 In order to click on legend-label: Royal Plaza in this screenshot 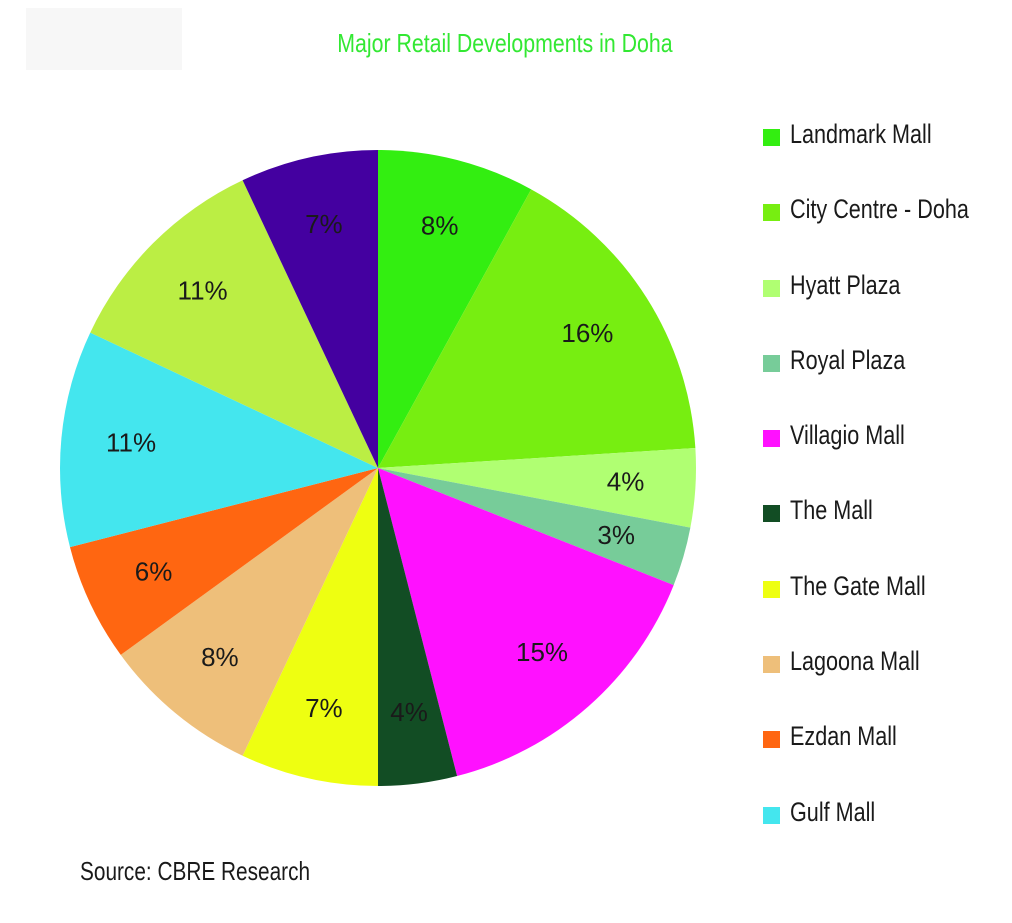, I will do `click(848, 359)`.